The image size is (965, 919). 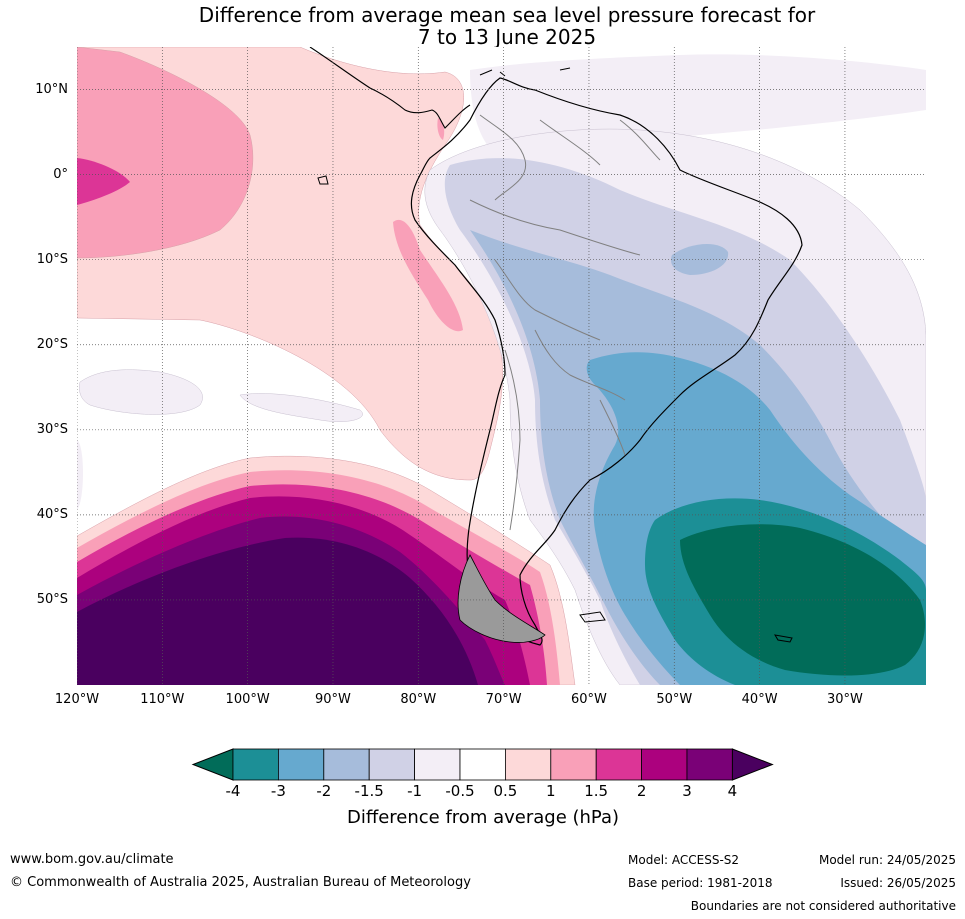 What do you see at coordinates (596, 791) in the screenshot?
I see `colorbar-tick-label: 1.5` at bounding box center [596, 791].